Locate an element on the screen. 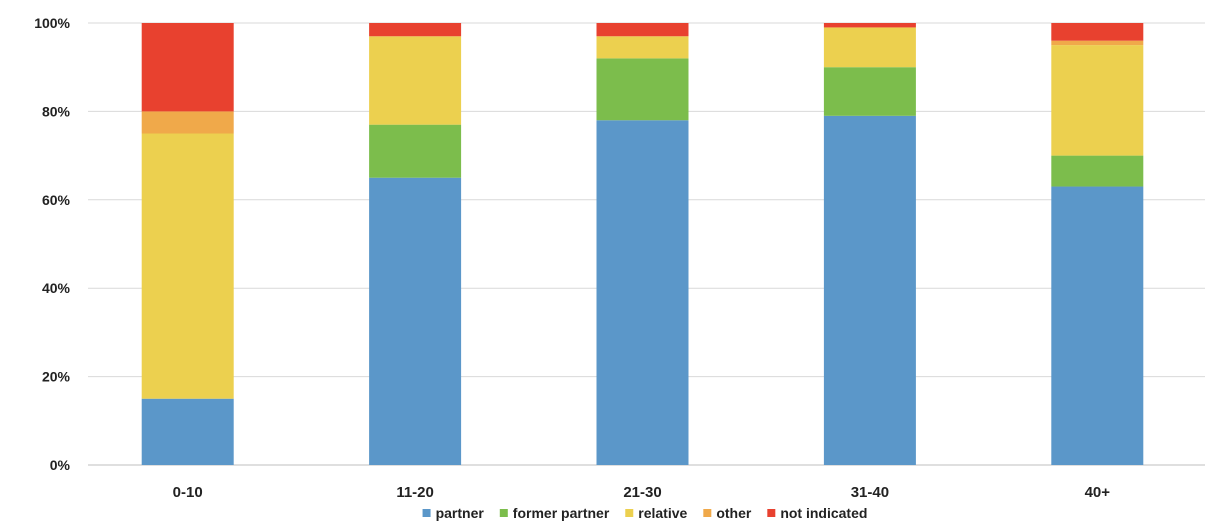 The width and height of the screenshot is (1221, 529). legend-item-former-partner: former partner is located at coordinates (554, 513).